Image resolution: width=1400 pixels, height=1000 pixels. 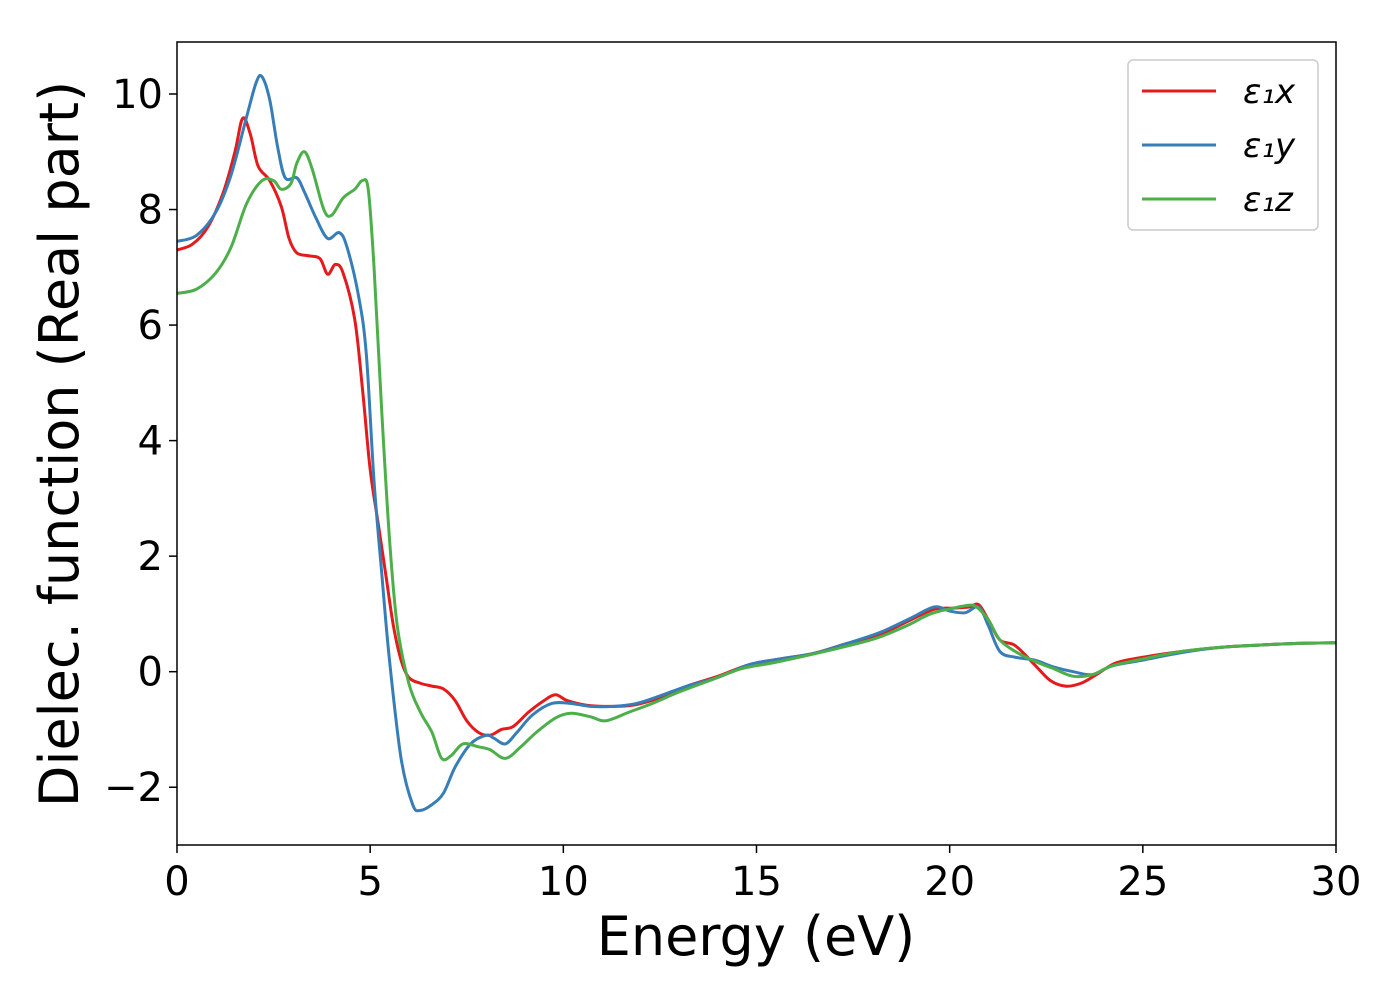 I want to click on y-tick-label: 4, so click(x=150, y=442).